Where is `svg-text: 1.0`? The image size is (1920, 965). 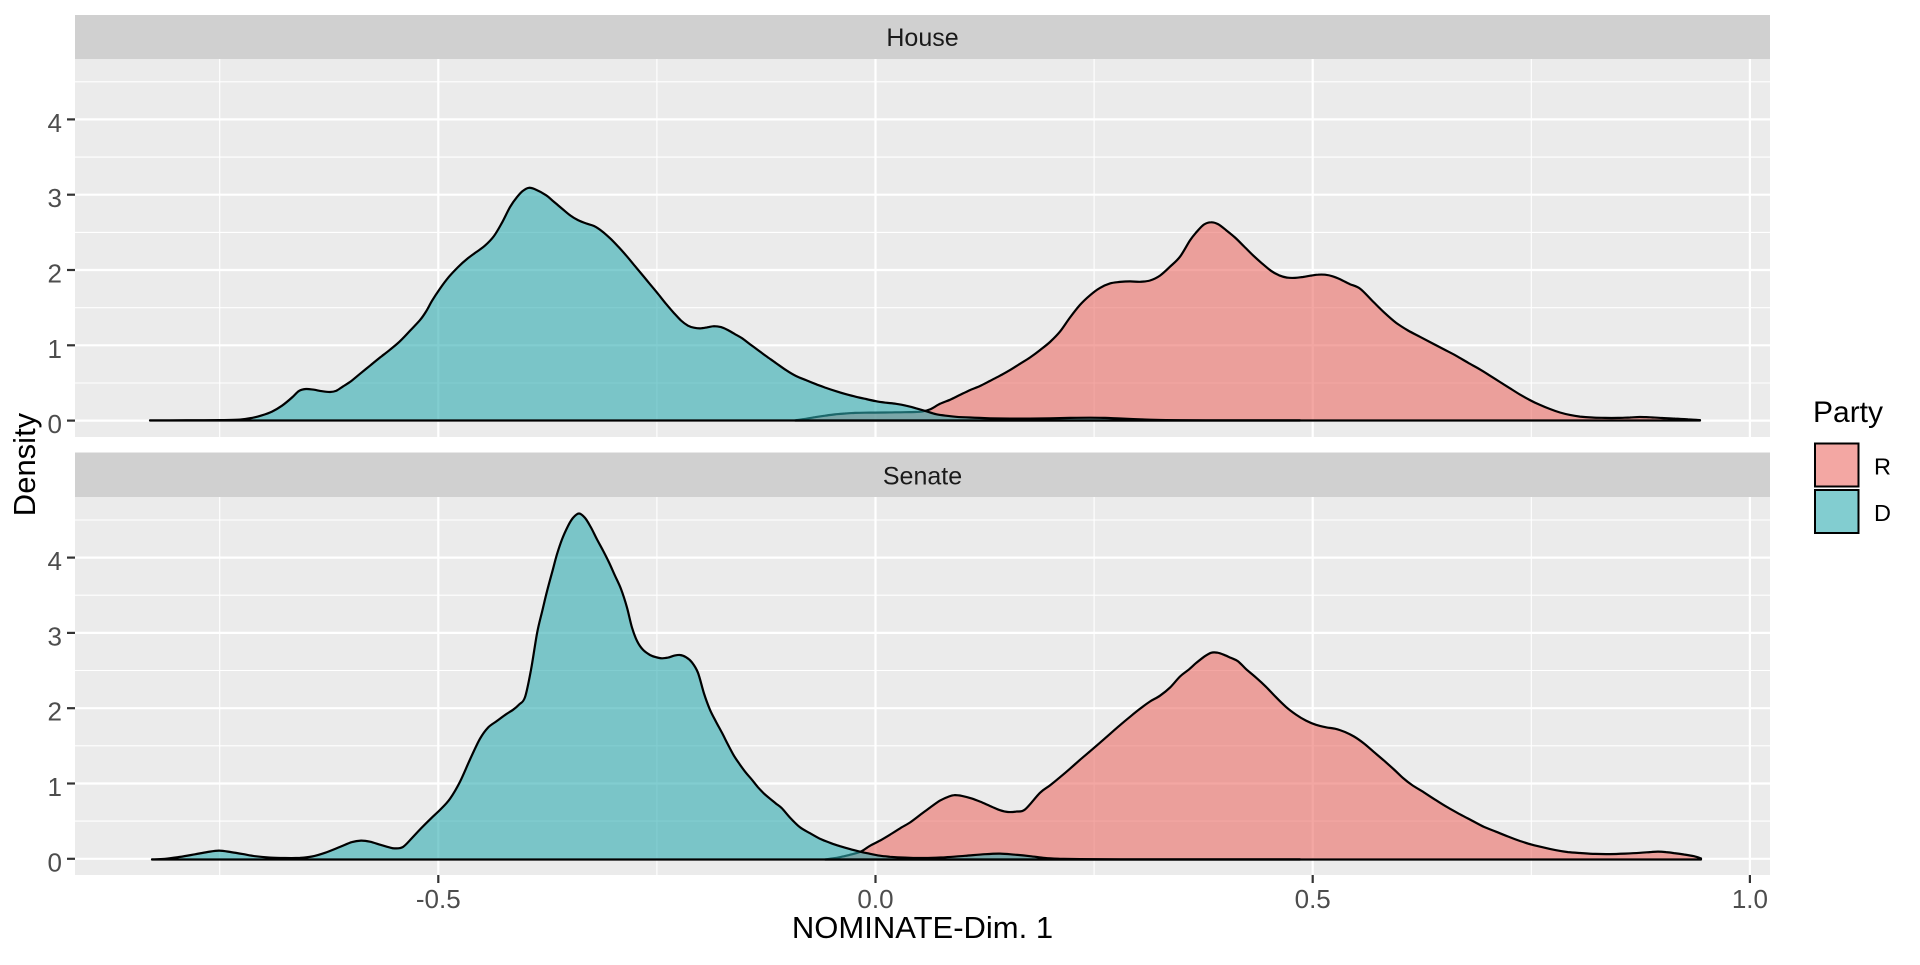 svg-text: 1.0 is located at coordinates (1750, 899).